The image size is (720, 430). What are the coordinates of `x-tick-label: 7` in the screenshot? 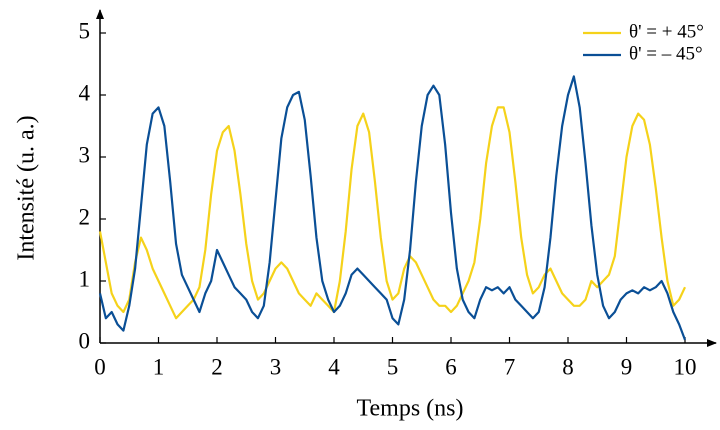 It's located at (510, 366).